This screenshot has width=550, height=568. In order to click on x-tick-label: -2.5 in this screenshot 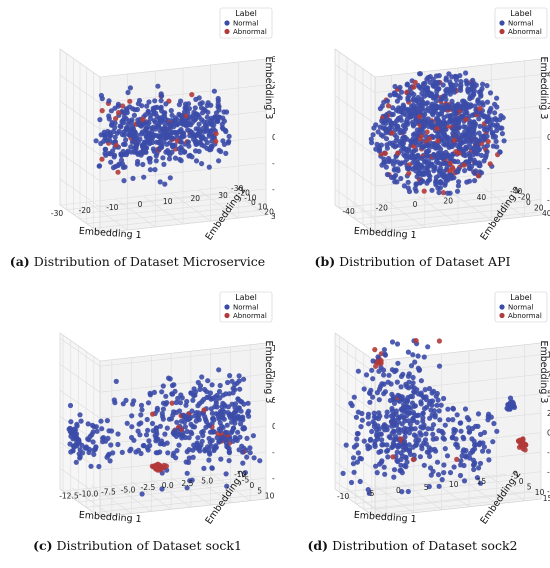, I will do `click(148, 487)`.